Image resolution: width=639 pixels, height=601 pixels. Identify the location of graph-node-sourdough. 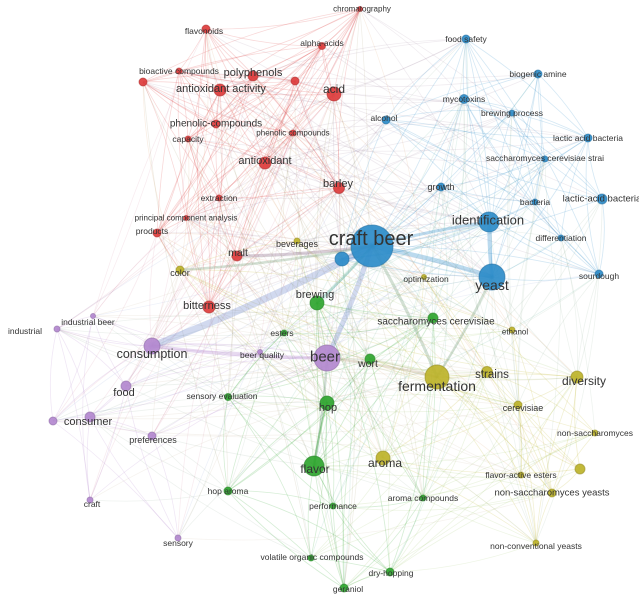
(599, 274).